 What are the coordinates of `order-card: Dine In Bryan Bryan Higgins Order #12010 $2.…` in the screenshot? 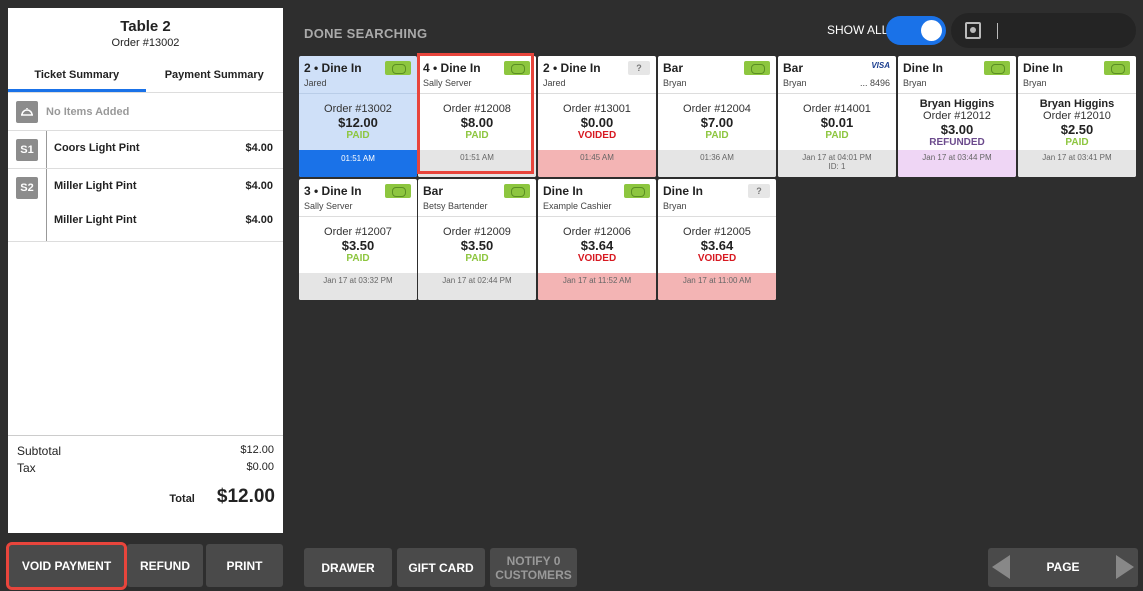 It's located at (1077, 116).